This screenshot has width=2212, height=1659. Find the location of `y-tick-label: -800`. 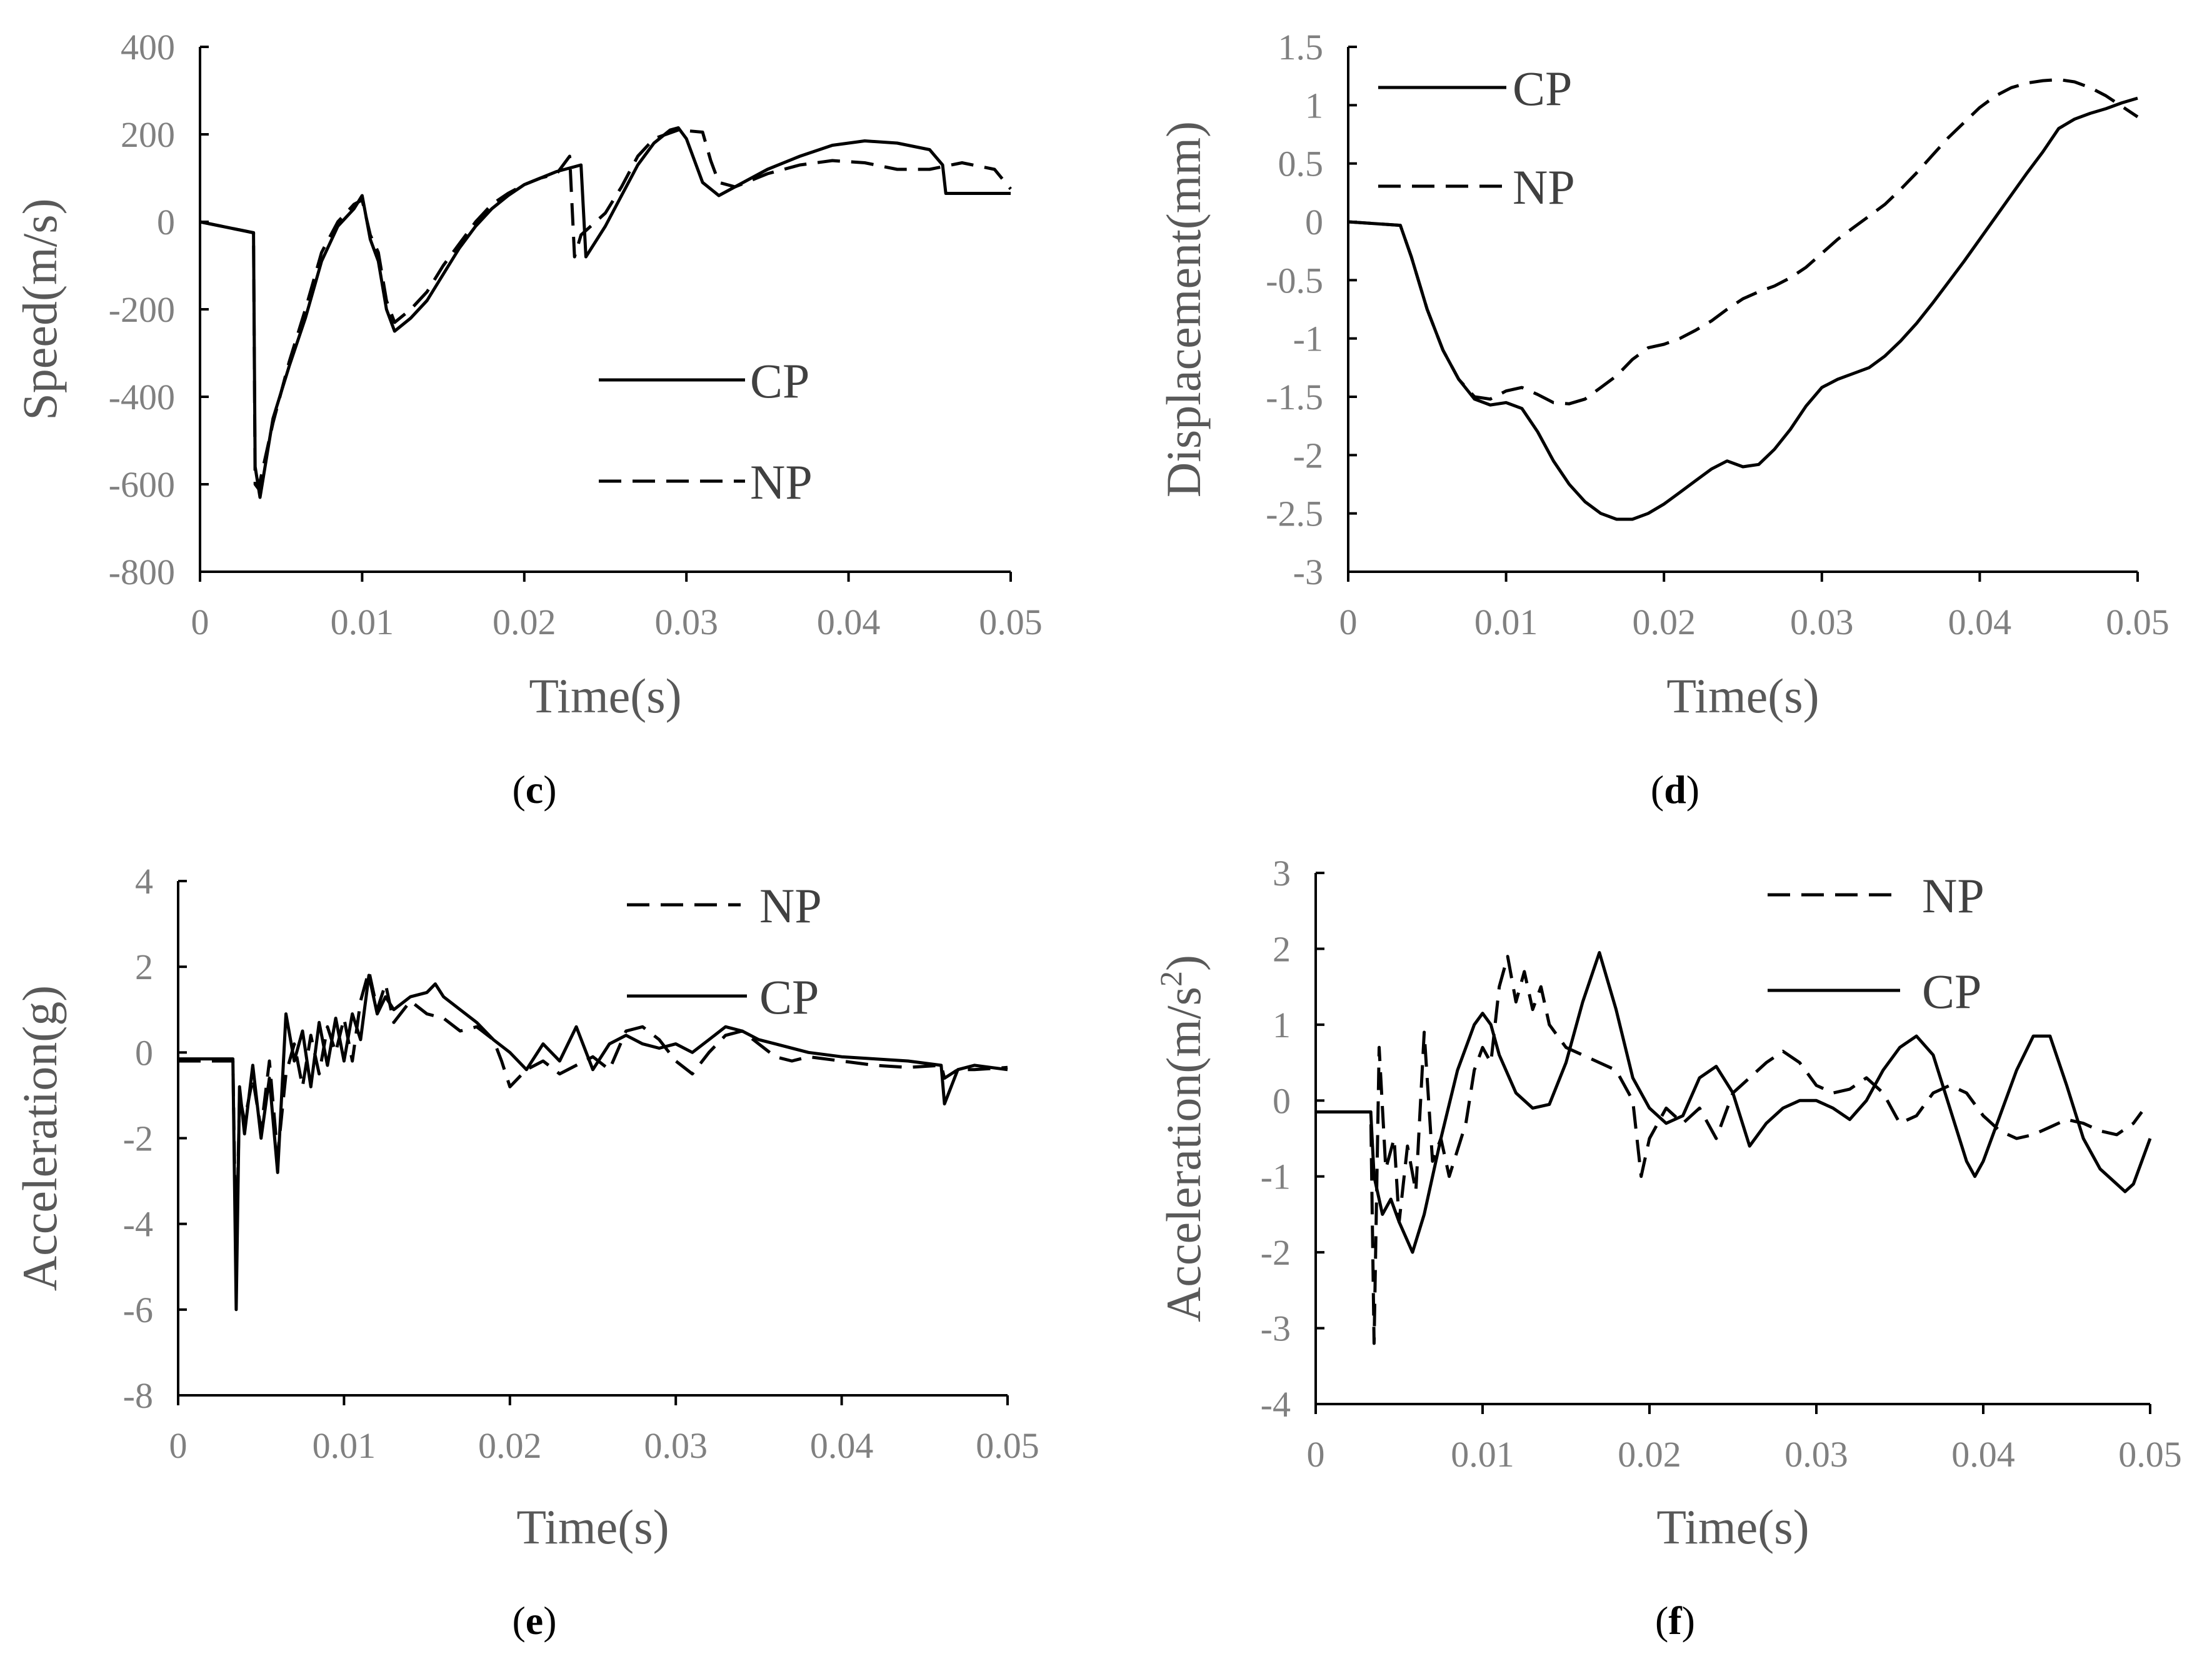

y-tick-label: -800 is located at coordinates (142, 572).